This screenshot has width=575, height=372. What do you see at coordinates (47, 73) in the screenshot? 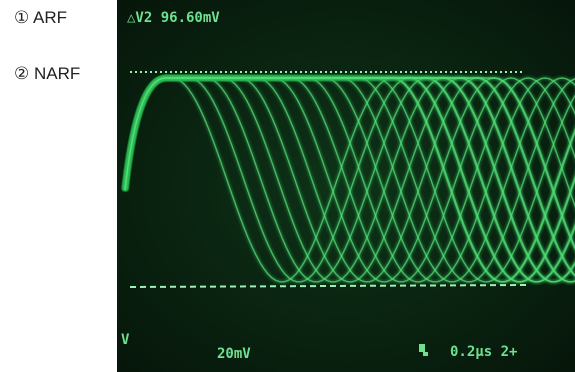
I see `trace-label: ② NARF` at bounding box center [47, 73].